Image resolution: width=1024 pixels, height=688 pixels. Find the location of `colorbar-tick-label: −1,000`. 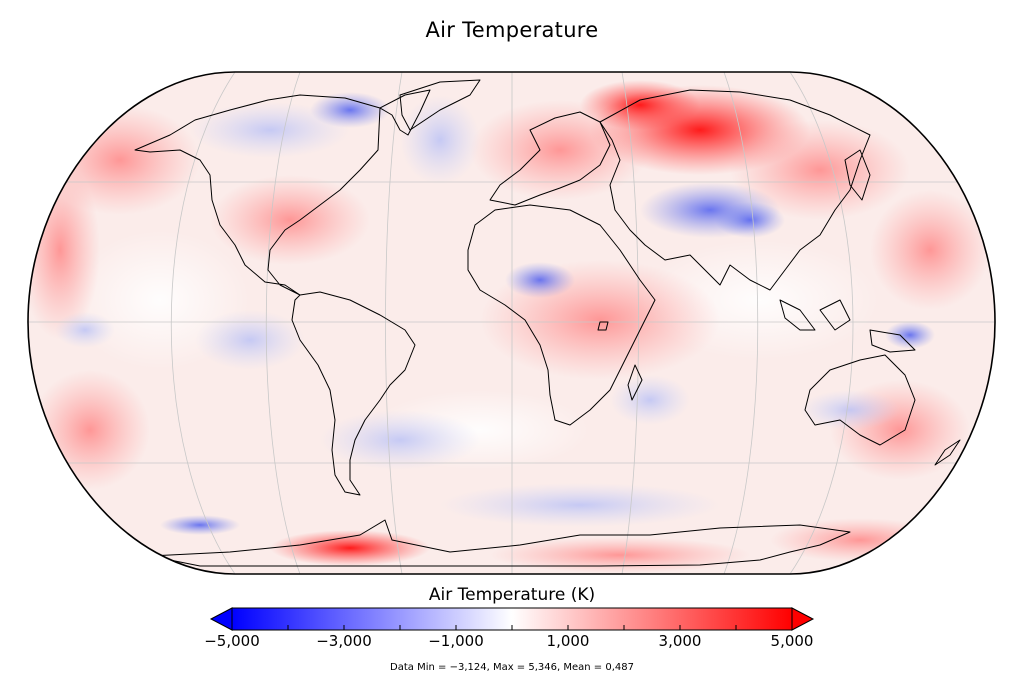

colorbar-tick-label: −1,000 is located at coordinates (456, 641).